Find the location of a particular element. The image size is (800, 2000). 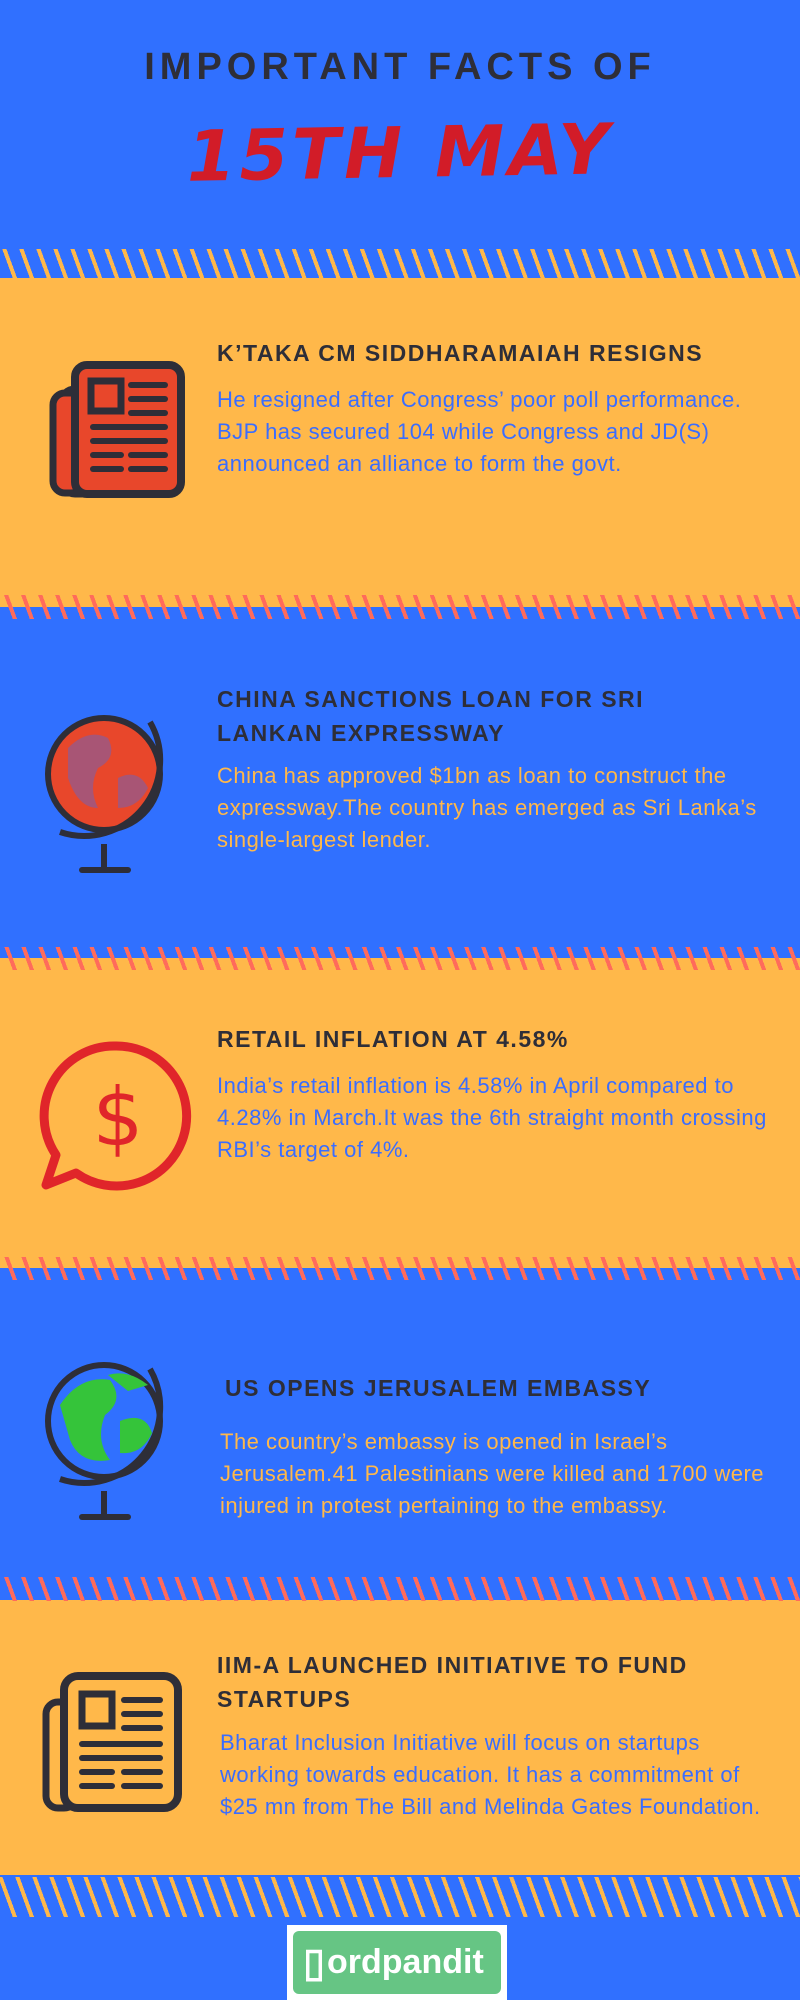

date-title: 15TH MAY is located at coordinates (400, 153).